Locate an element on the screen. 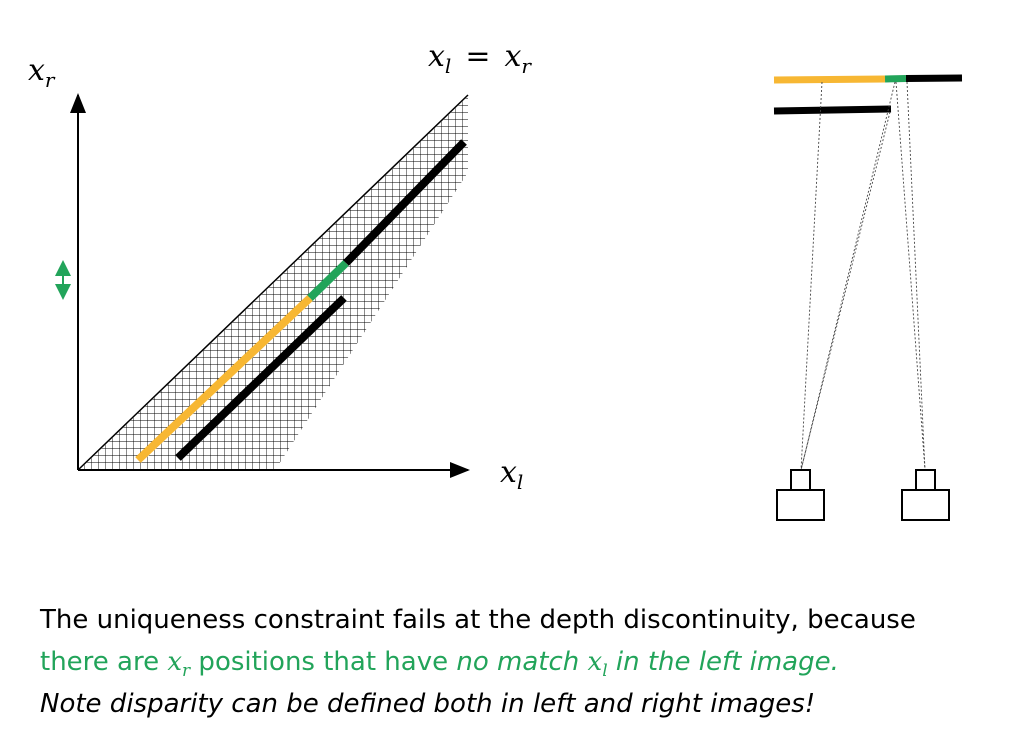  sight-lines is located at coordinates (863, 276).